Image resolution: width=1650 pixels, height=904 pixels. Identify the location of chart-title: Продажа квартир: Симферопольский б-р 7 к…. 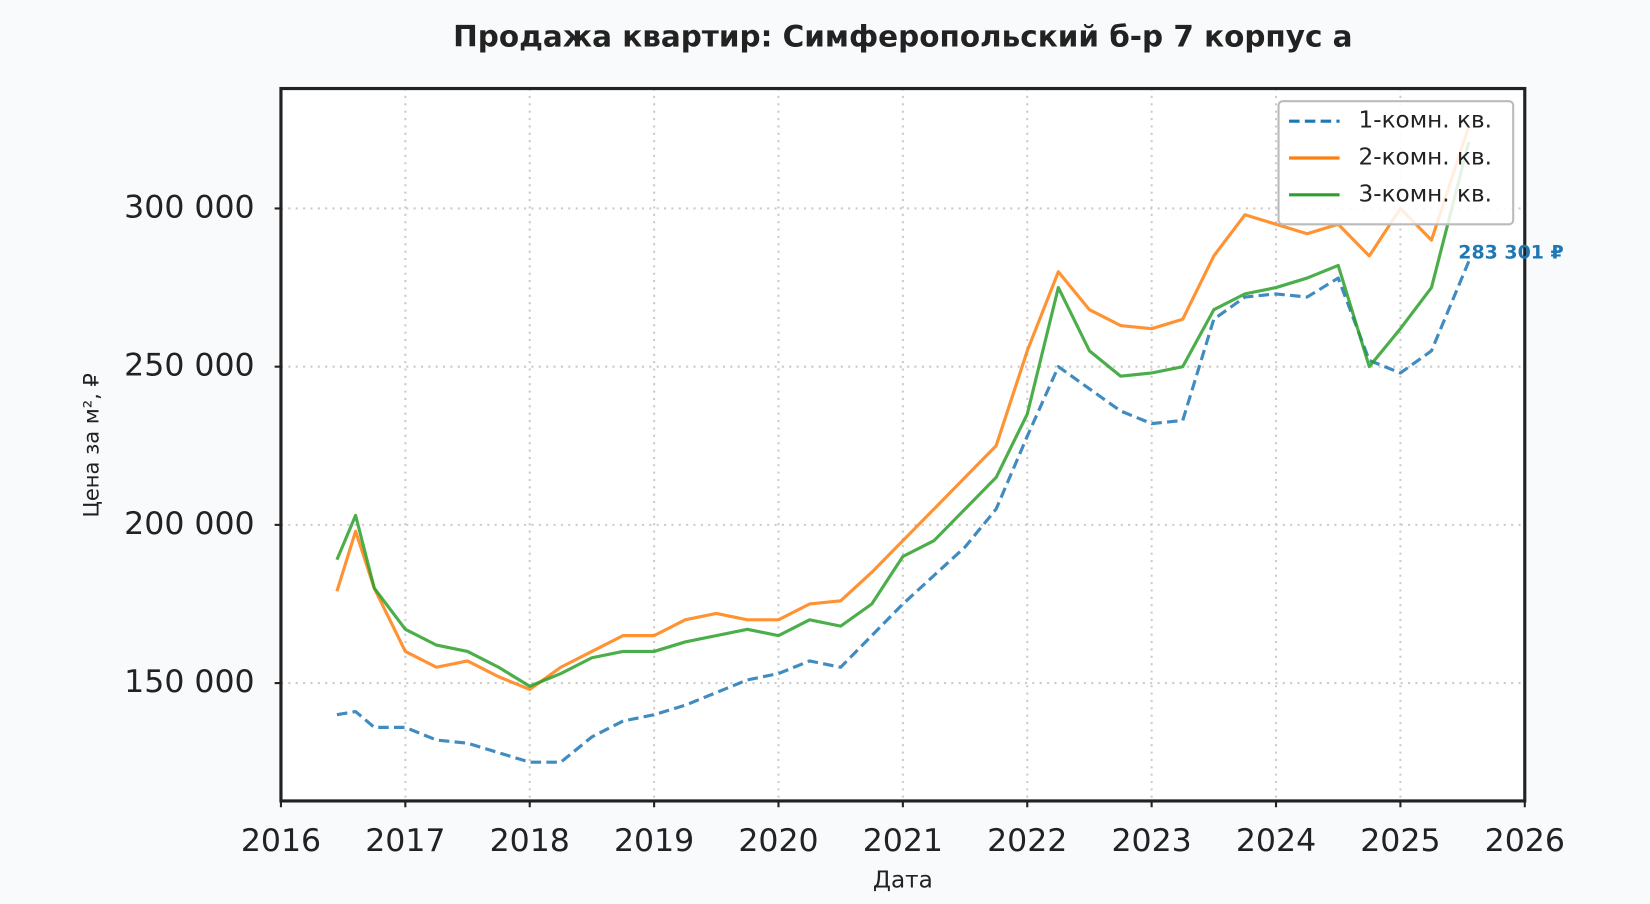
(902, 37).